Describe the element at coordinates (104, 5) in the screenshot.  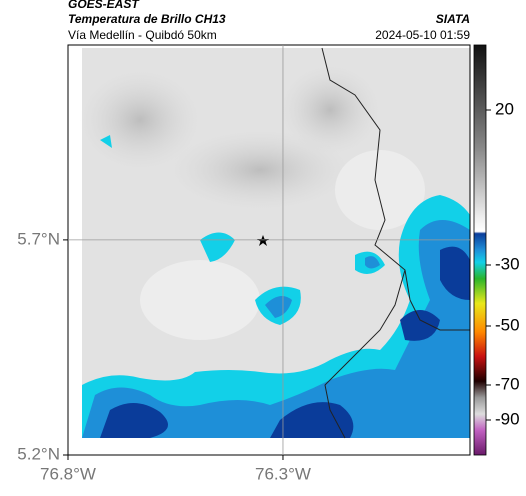
I see `source: GOES-EAST` at that location.